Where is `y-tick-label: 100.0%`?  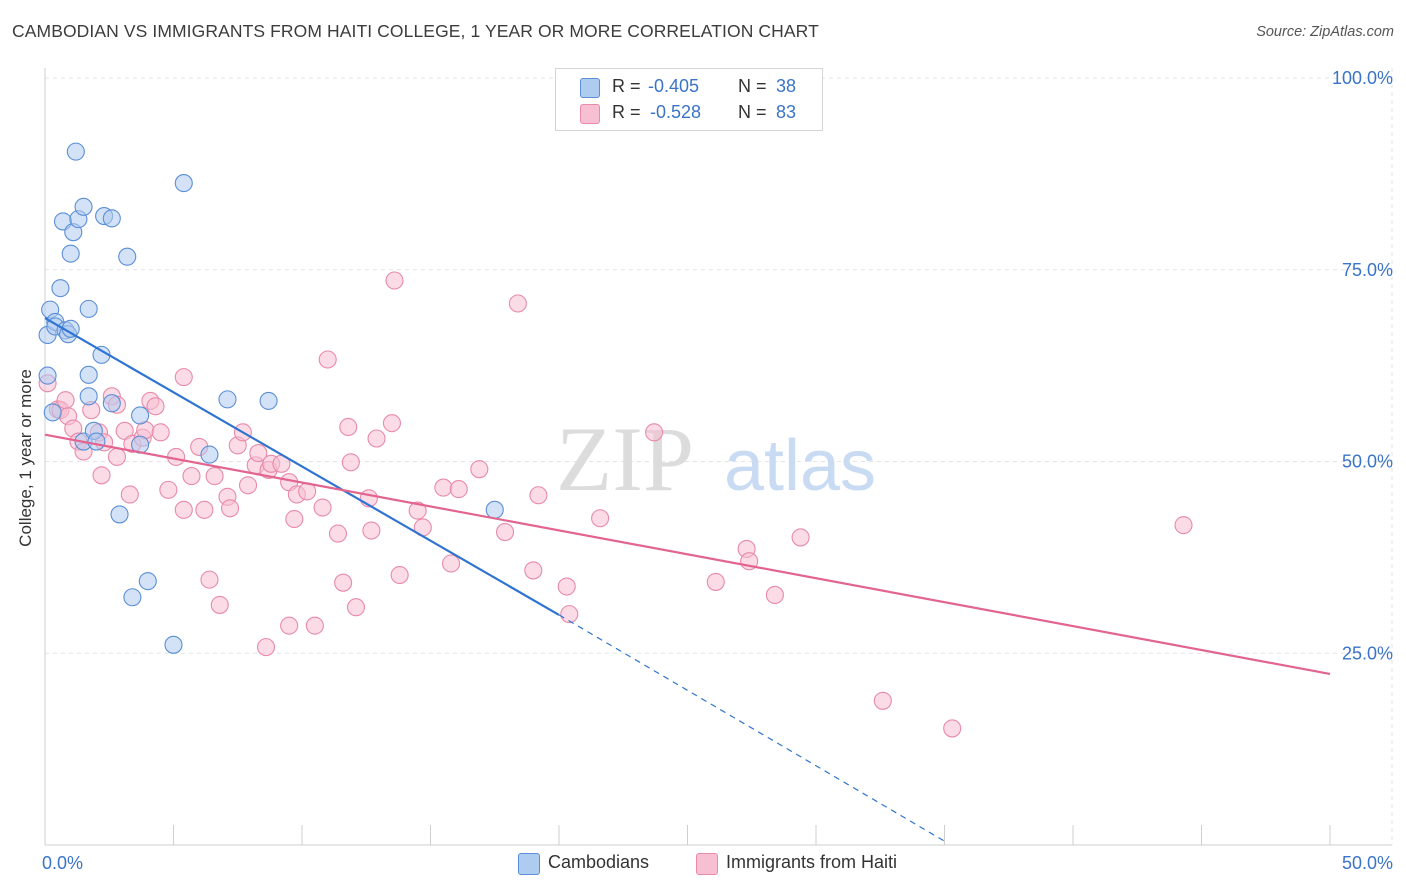
y-tick-label: 100.0% is located at coordinates (1362, 78).